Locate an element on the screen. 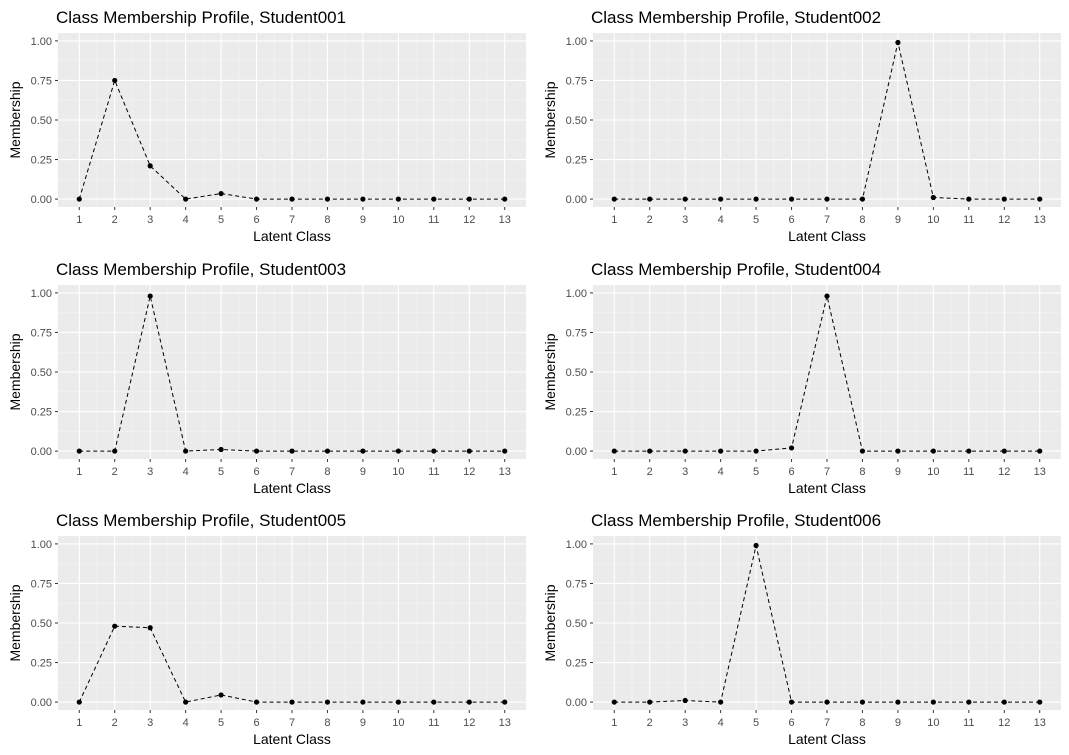 This screenshot has width=1069, height=755. chart-title: Class Membership Profile, Student001 is located at coordinates (201, 17).